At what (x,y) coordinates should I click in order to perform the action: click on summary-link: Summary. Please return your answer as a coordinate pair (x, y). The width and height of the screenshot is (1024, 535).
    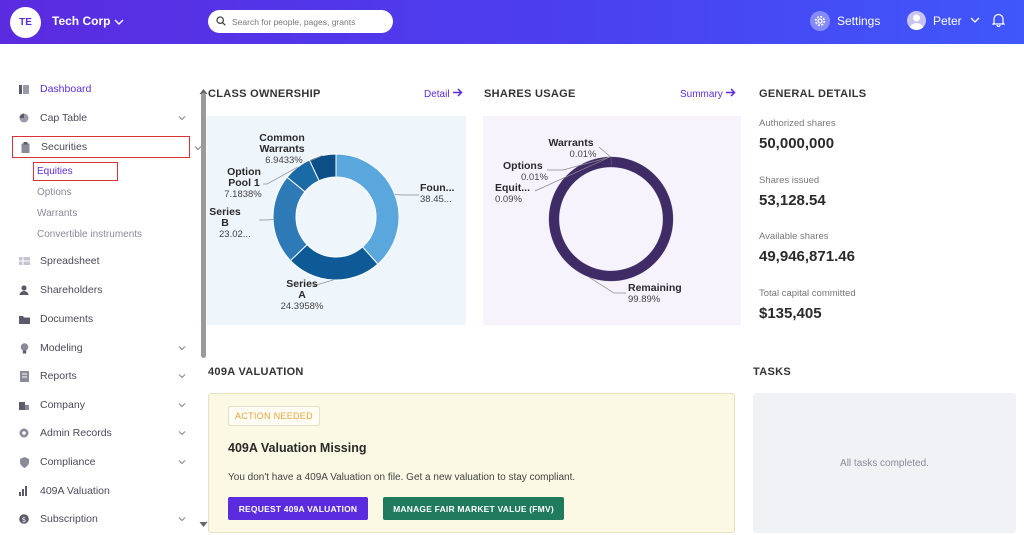
    Looking at the image, I should click on (708, 94).